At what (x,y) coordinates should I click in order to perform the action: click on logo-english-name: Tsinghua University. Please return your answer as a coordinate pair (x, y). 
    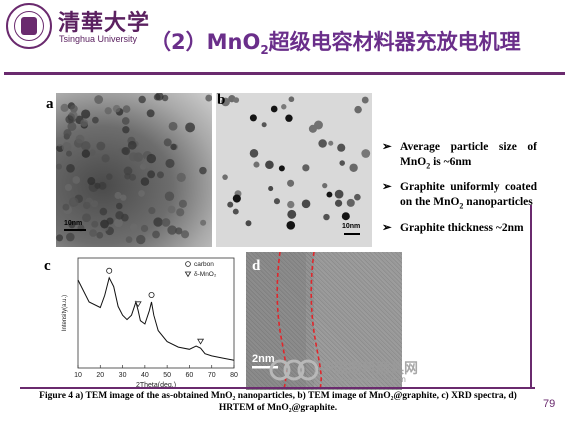
    Looking at the image, I should click on (98, 39).